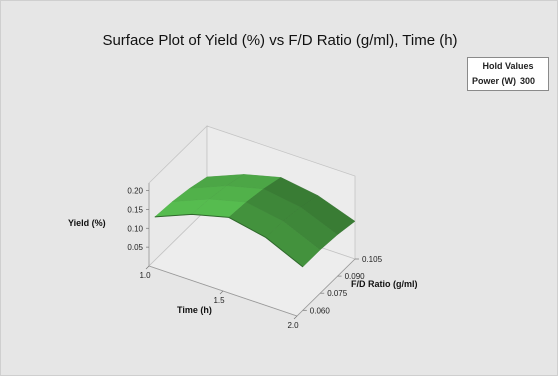 Image resolution: width=558 pixels, height=377 pixels. What do you see at coordinates (135, 228) in the screenshot?
I see `z-tick-label: 0.10` at bounding box center [135, 228].